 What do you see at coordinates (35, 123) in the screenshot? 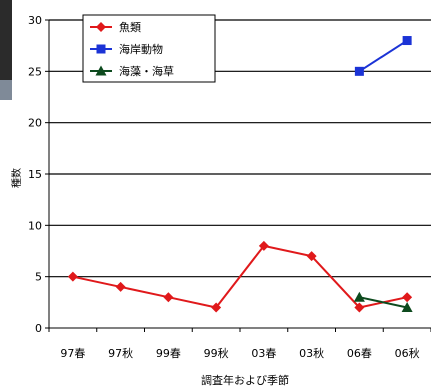
I see `y-tick-label: 20` at bounding box center [35, 123].